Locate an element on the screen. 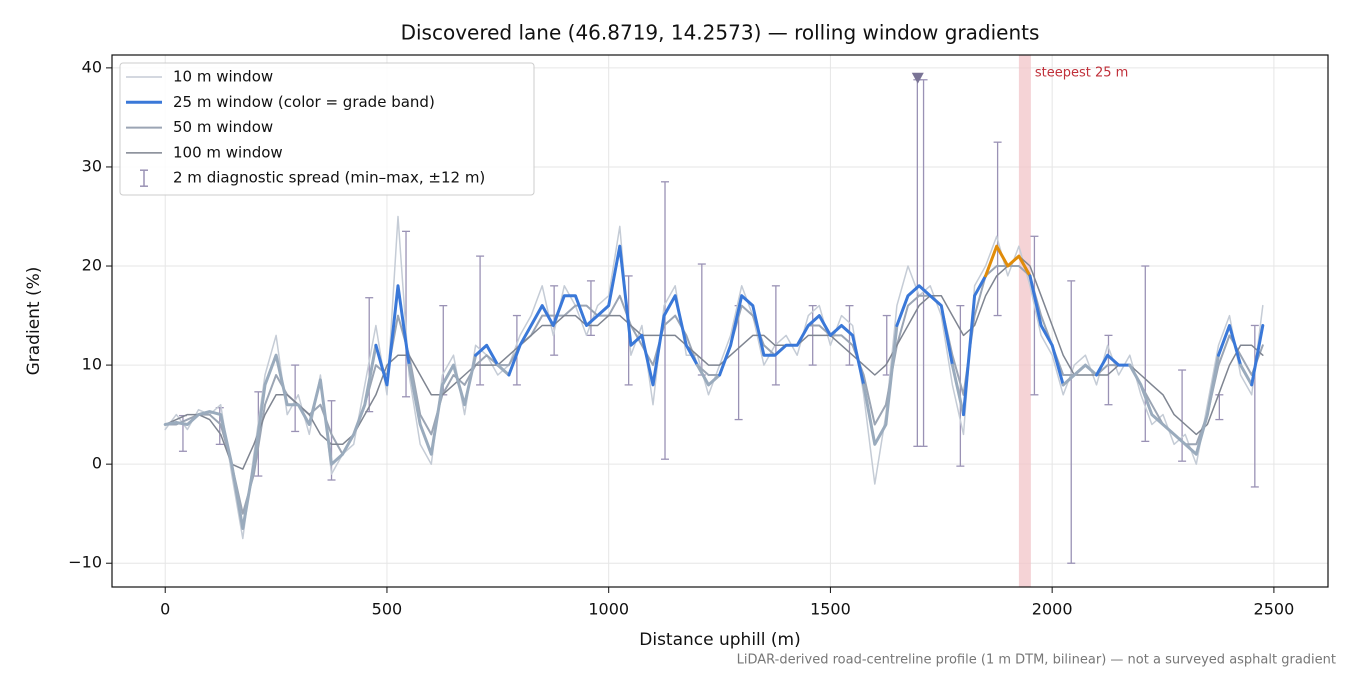  legend-label: 2 m diagnostic spread (min–max, ±12 m) is located at coordinates (329, 178).